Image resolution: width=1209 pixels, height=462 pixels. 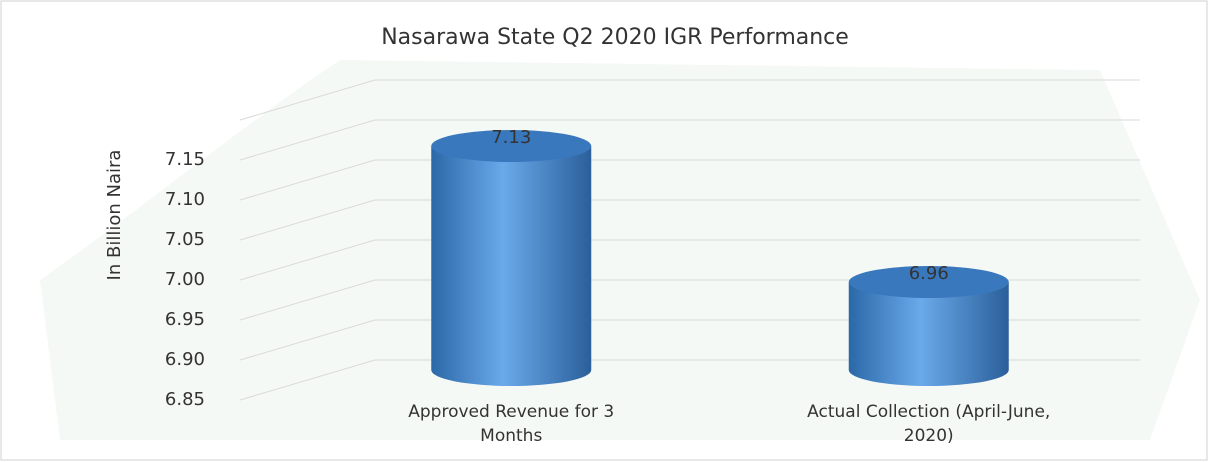 I want to click on x-tick-label-box: Actual Collection (April-June, 2020), so click(x=929, y=424).